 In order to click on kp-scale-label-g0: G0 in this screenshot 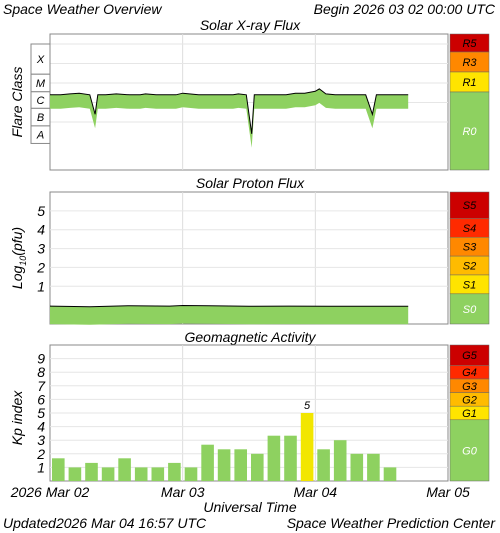, I will do `click(470, 451)`.